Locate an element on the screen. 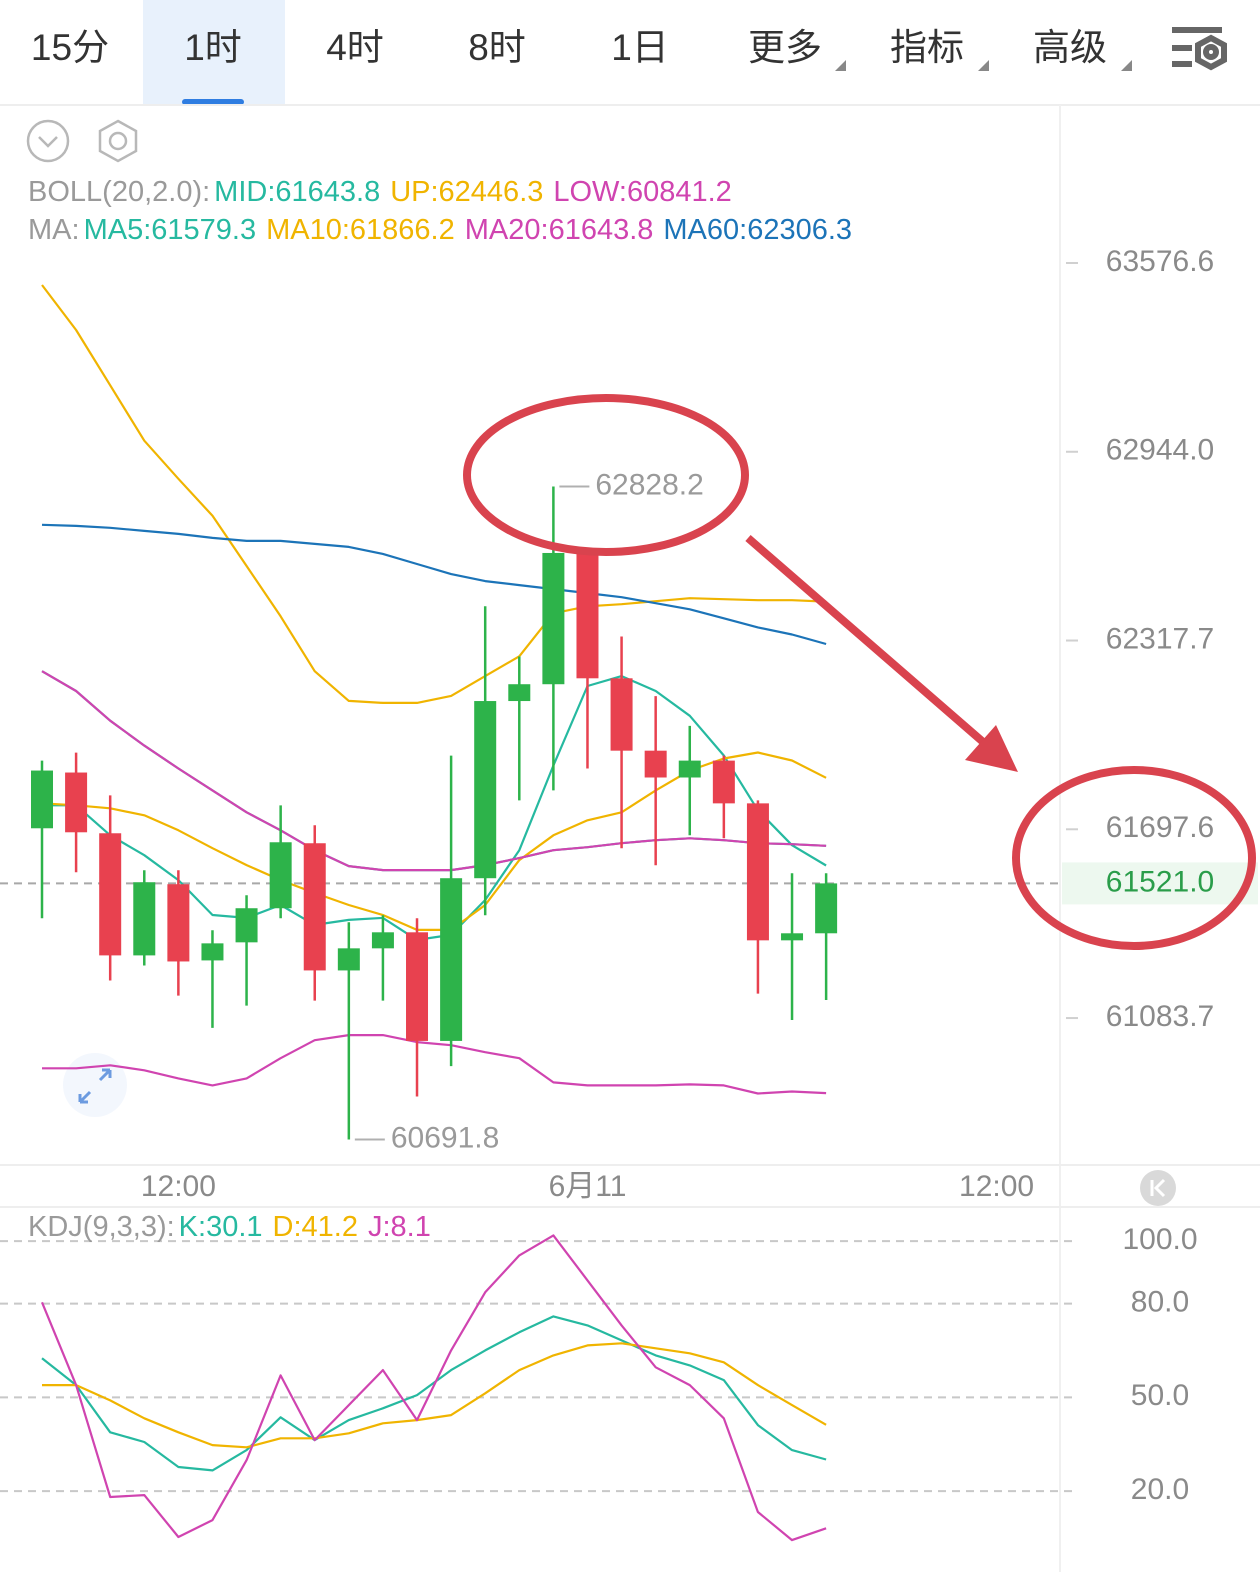 The image size is (1260, 1577). current-price-box is located at coordinates (1160, 883).